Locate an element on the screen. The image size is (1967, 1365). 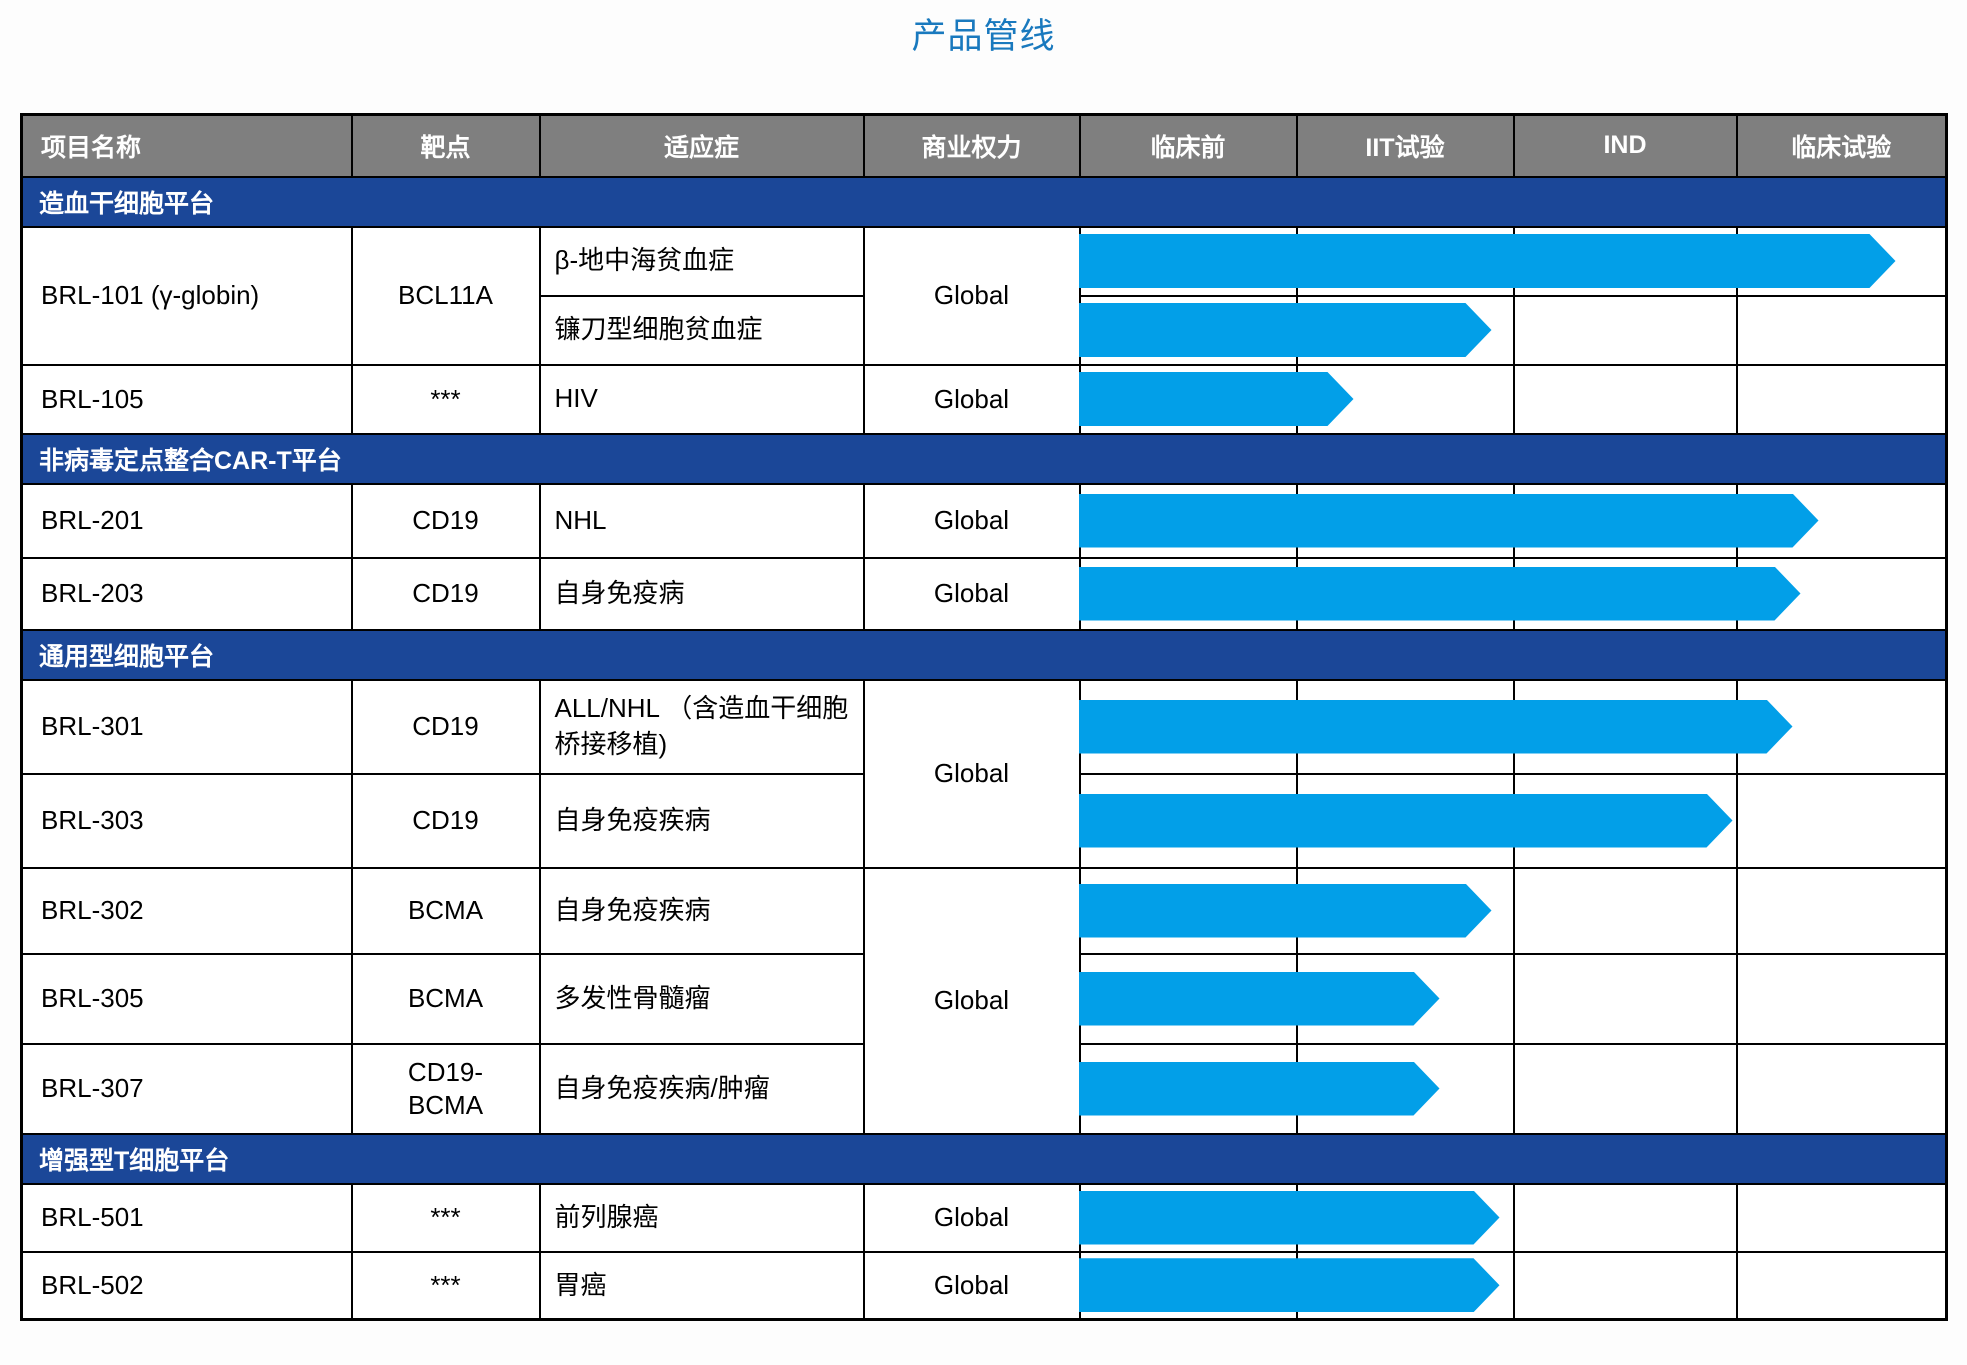
indication: 多发性骨髓瘤 is located at coordinates (701, 998).